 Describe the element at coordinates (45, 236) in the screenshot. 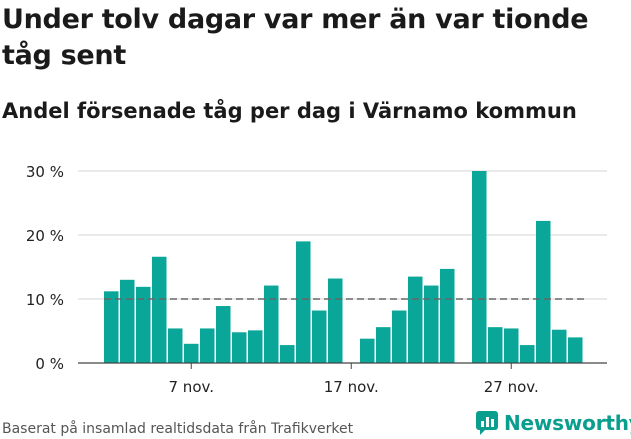

I see `y-tick-label: 20 %` at that location.